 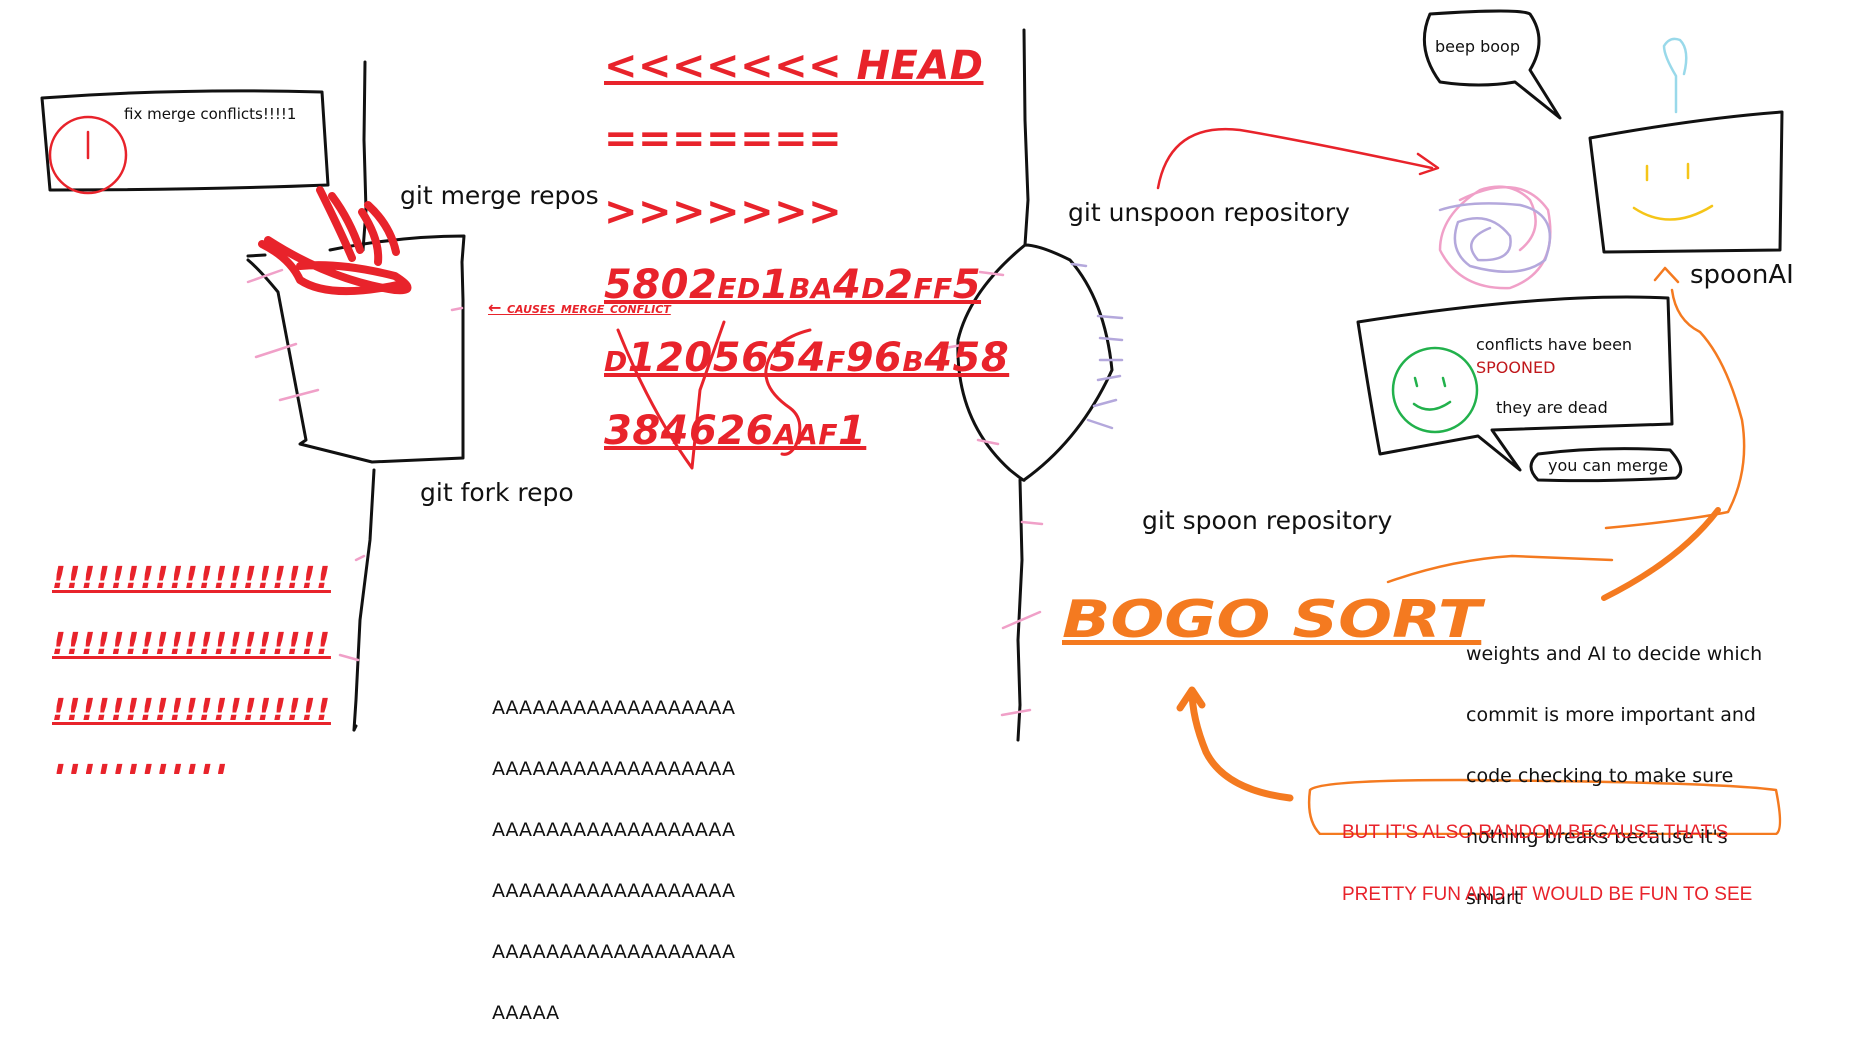 What do you see at coordinates (1298, 158) in the screenshot?
I see `unspoon-arrow` at bounding box center [1298, 158].